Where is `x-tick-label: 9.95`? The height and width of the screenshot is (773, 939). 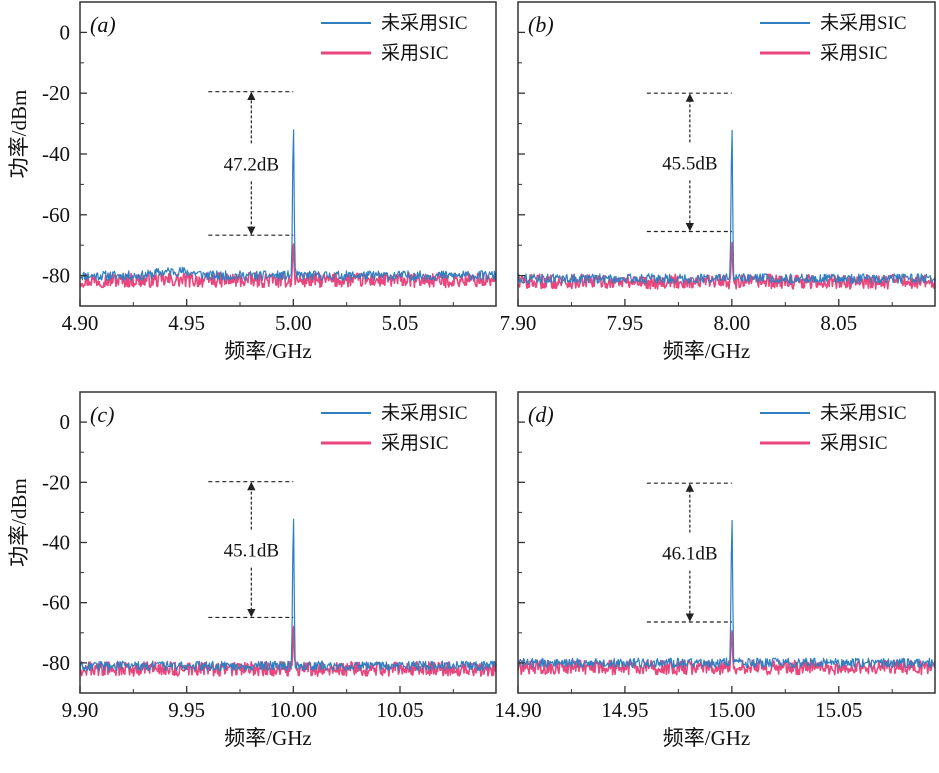 x-tick-label: 9.95 is located at coordinates (186, 710).